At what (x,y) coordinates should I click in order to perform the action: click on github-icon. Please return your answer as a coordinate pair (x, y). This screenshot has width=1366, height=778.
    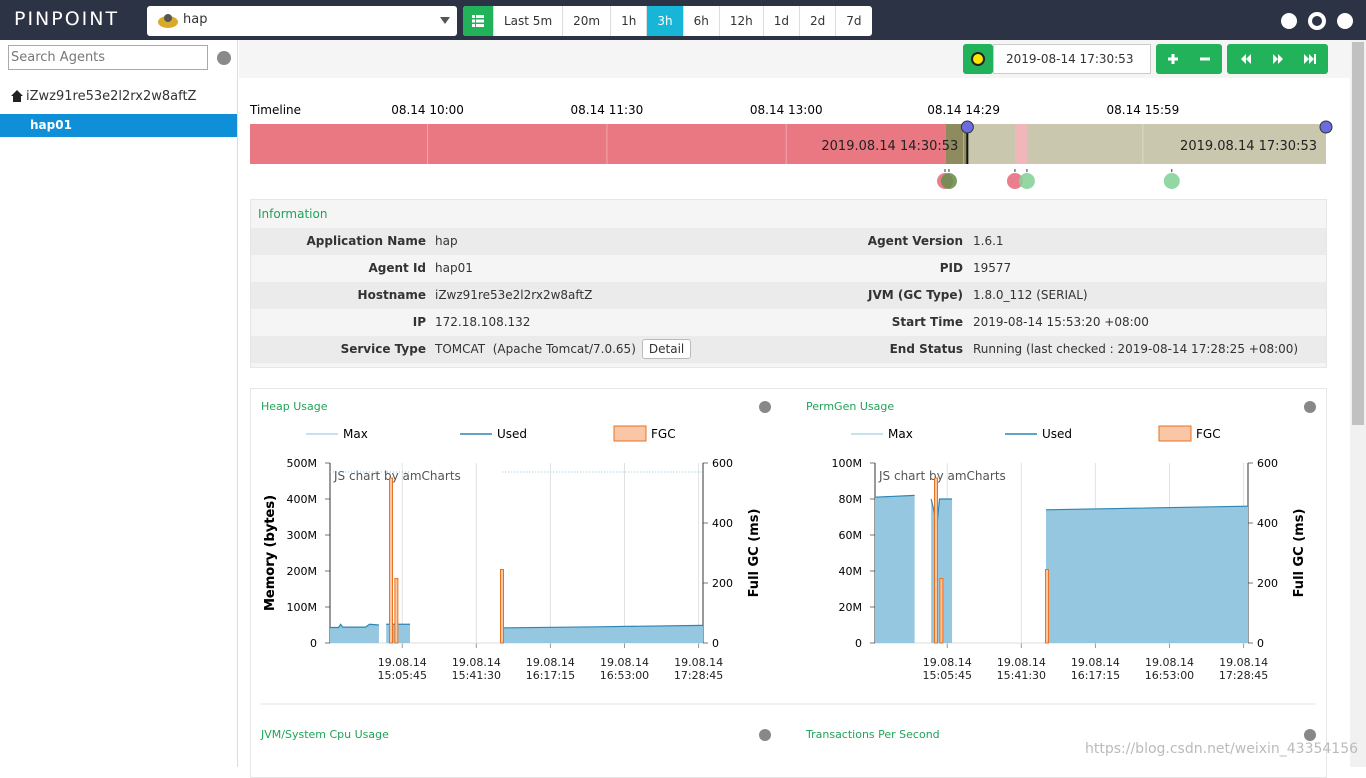
    Looking at the image, I should click on (1345, 21).